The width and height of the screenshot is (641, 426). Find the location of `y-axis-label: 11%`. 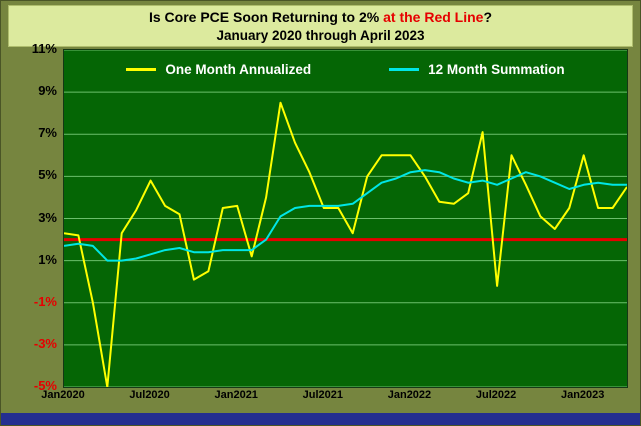

y-axis-label: 11% is located at coordinates (44, 48).